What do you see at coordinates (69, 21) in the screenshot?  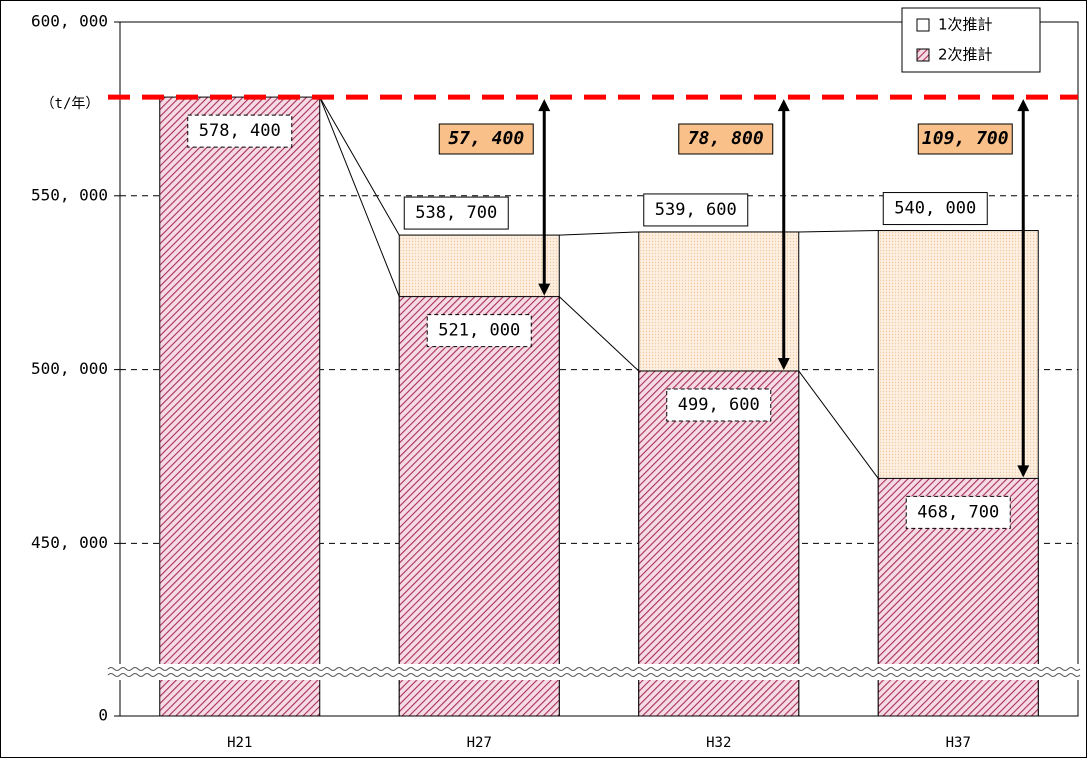 I see `y-tick-label: 600, 000` at bounding box center [69, 21].